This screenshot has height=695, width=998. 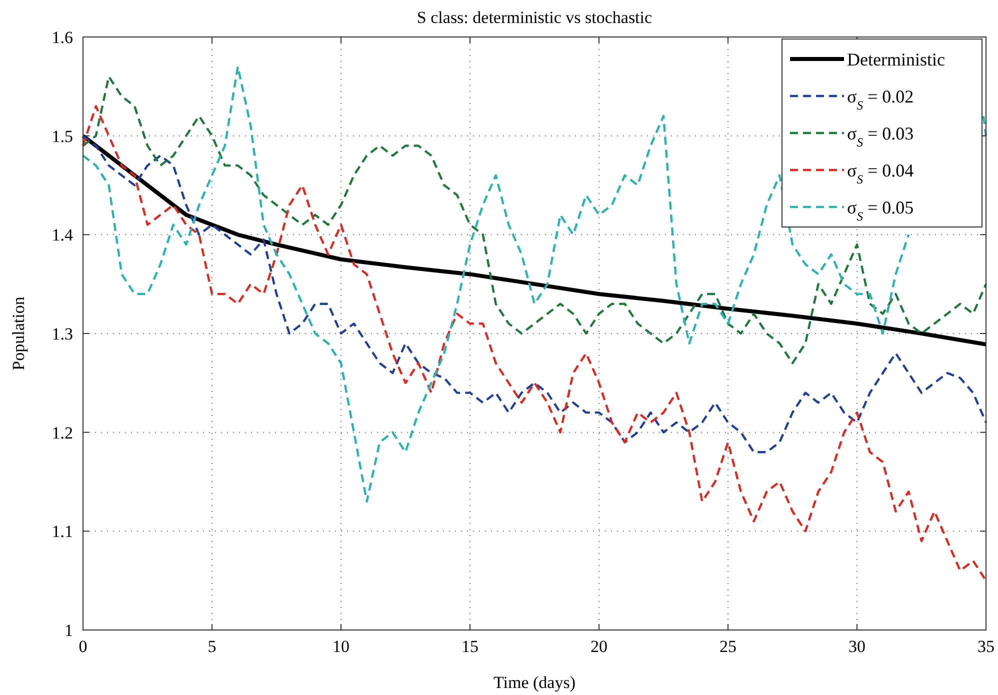 What do you see at coordinates (62, 432) in the screenshot?
I see `y-tick-label: 1.2` at bounding box center [62, 432].